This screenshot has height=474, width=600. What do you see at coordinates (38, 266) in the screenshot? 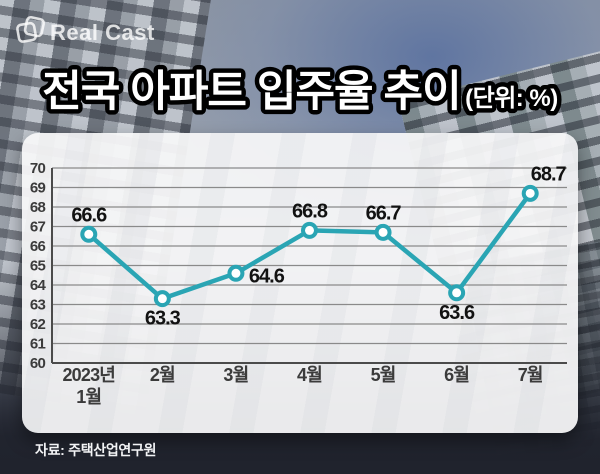
I see `y-tick-label: 65` at bounding box center [38, 266].